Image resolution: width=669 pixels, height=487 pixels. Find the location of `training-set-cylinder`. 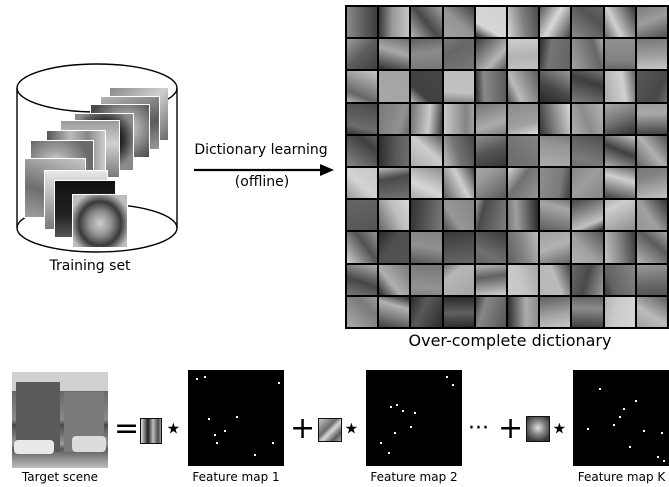

training-set-cylinder is located at coordinates (97, 158).